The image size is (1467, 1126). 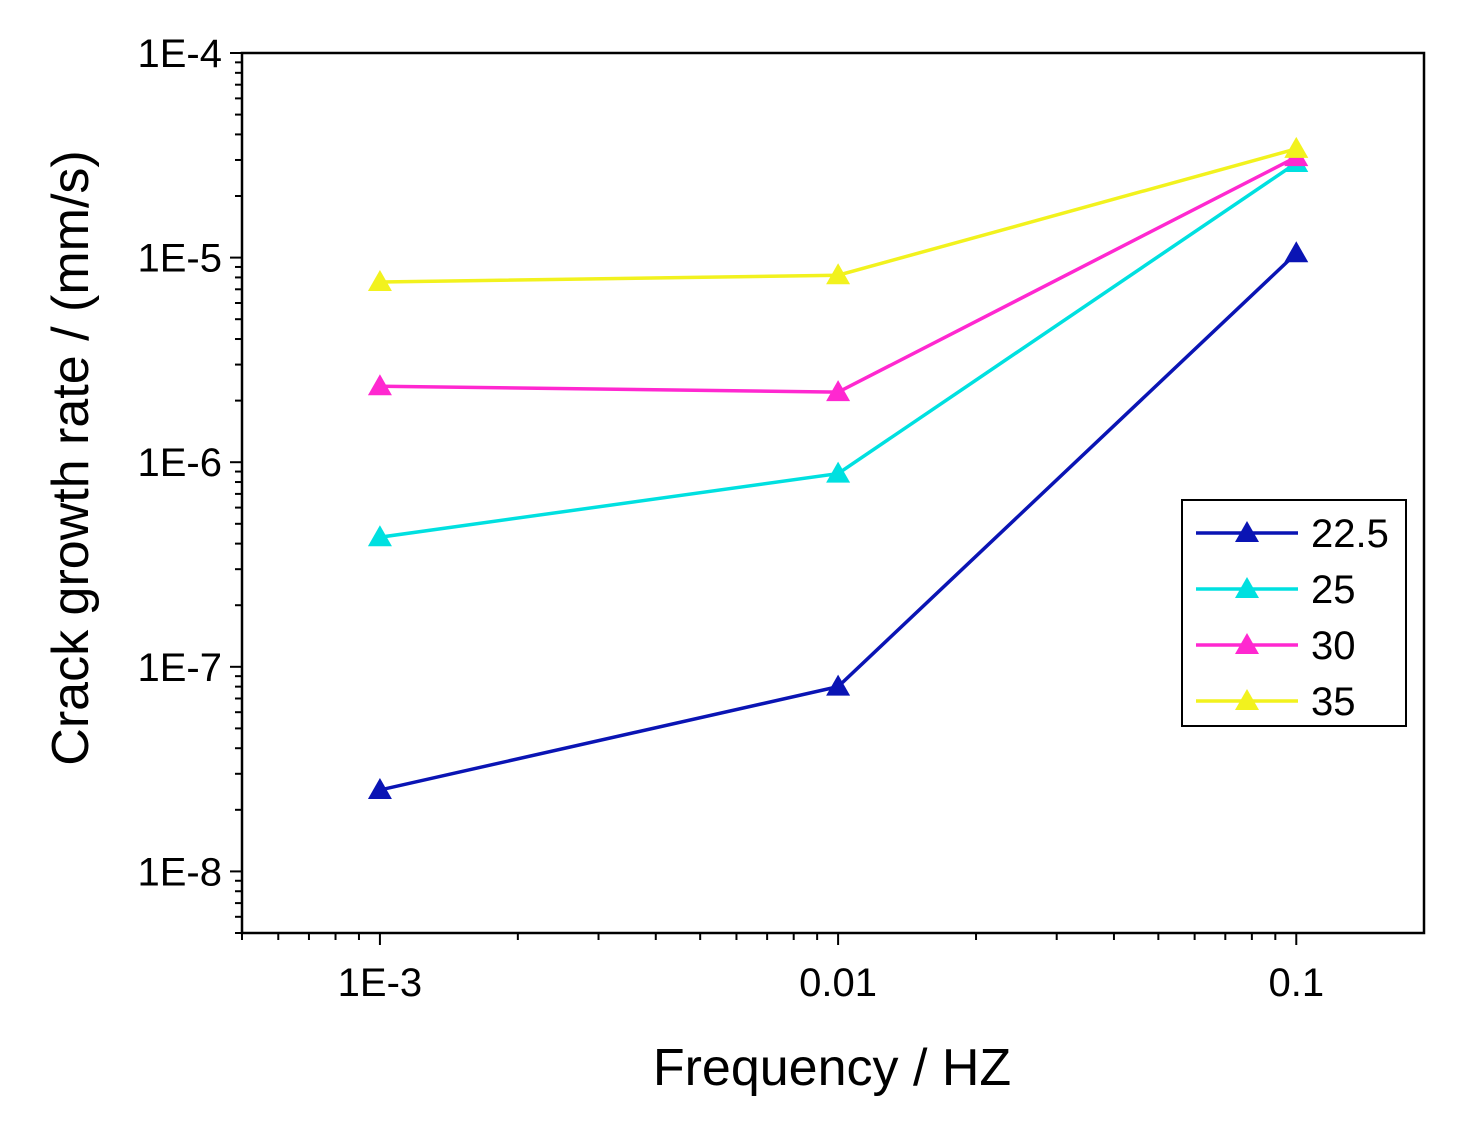 I want to click on legend-box, so click(x=1294, y=613).